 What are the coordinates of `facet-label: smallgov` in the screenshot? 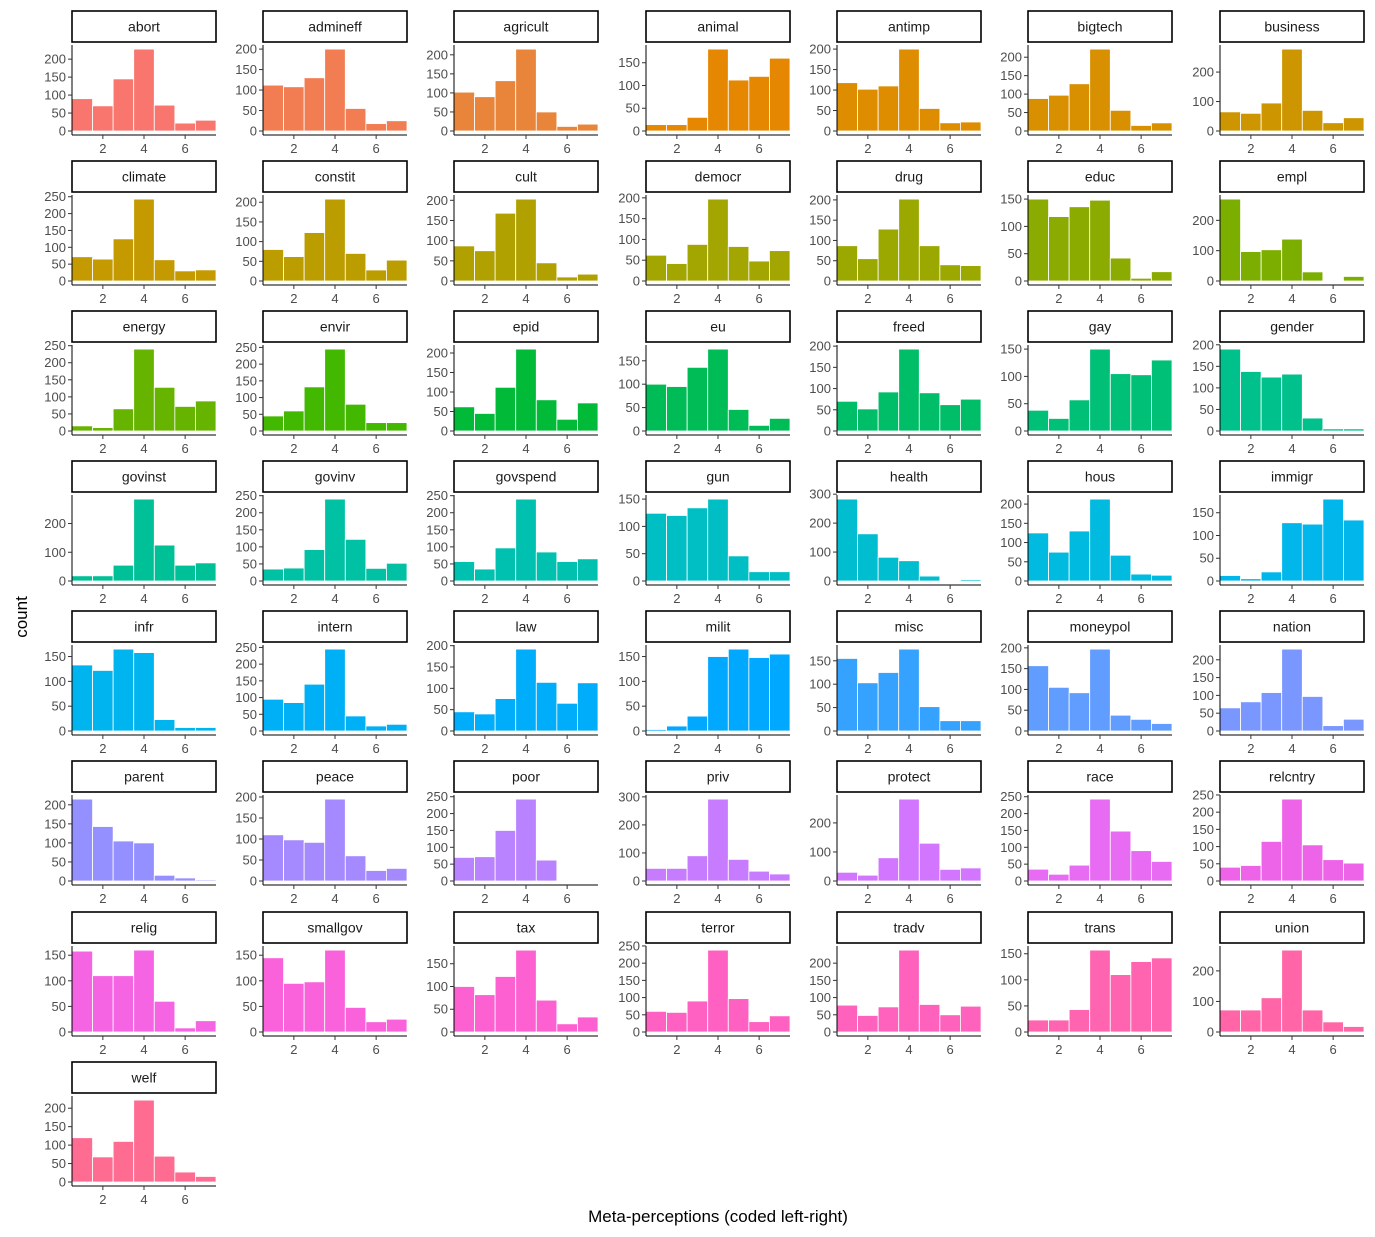 It's located at (334, 928).